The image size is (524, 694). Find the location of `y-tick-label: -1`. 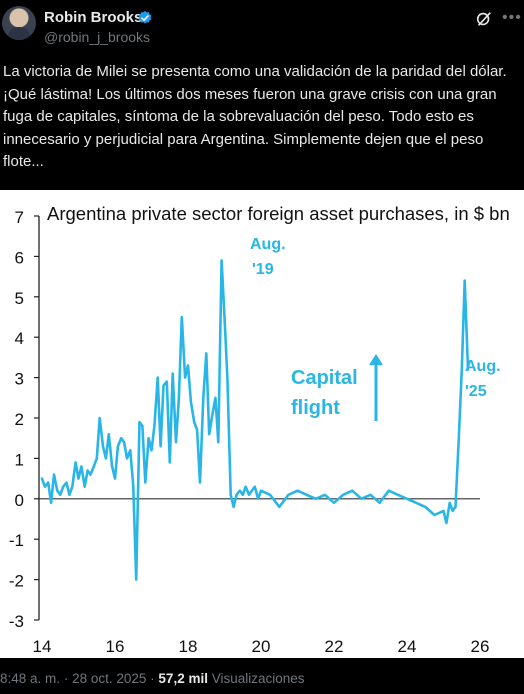

y-tick-label: -1 is located at coordinates (16, 540).